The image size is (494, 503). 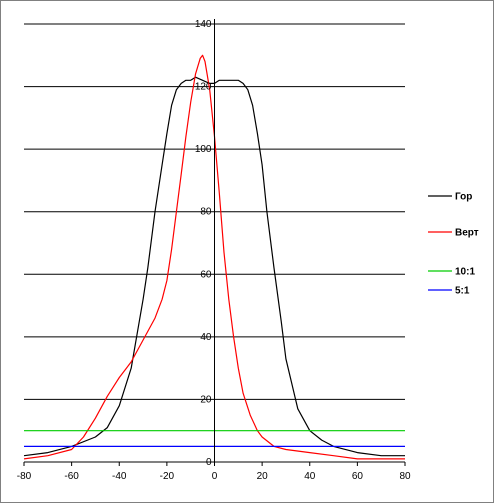 I want to click on y-tick-label: 20, so click(x=206, y=399).